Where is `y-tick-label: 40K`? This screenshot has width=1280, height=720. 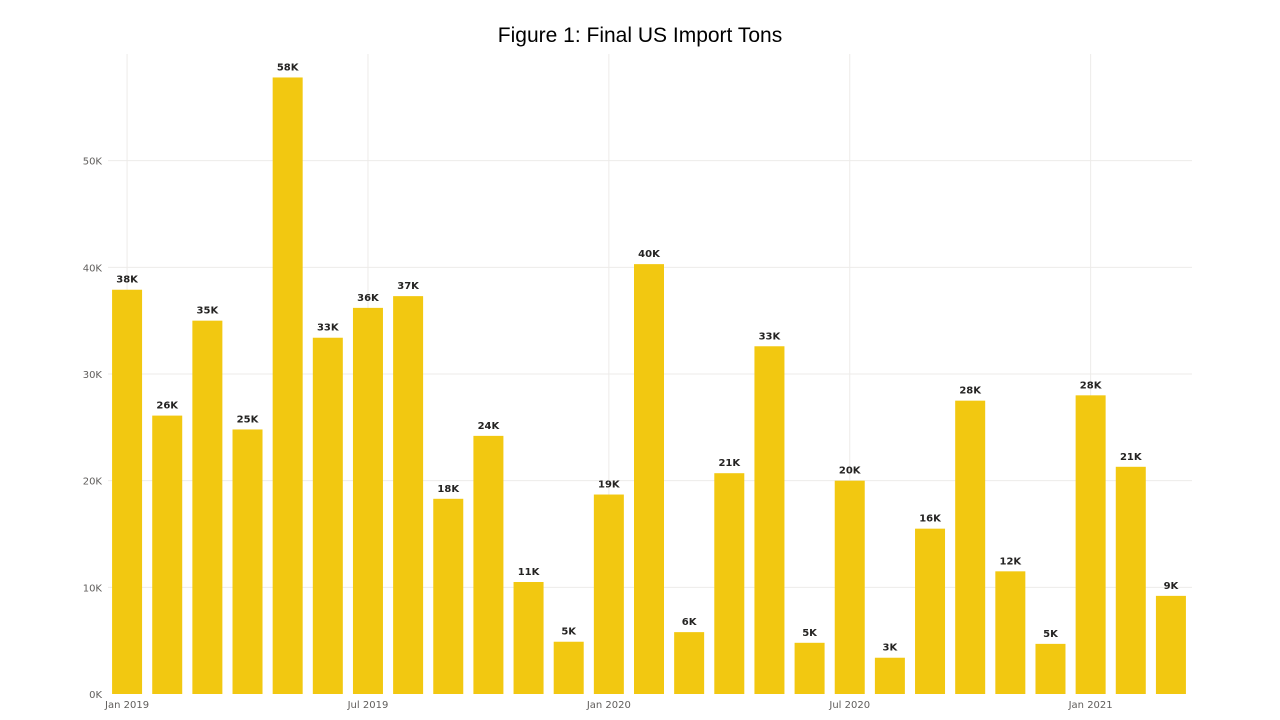
y-tick-label: 40K is located at coordinates (93, 268).